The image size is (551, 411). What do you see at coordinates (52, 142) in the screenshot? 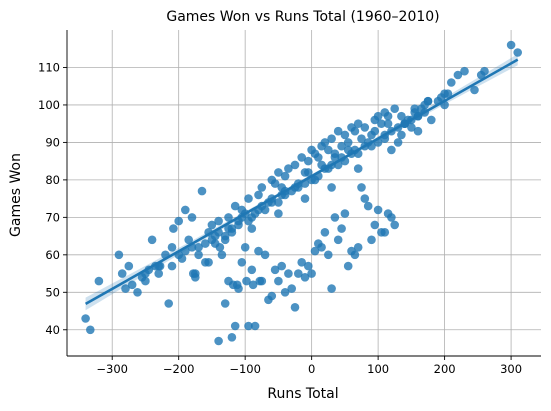
I see `y-tick-label: 90` at bounding box center [52, 142].